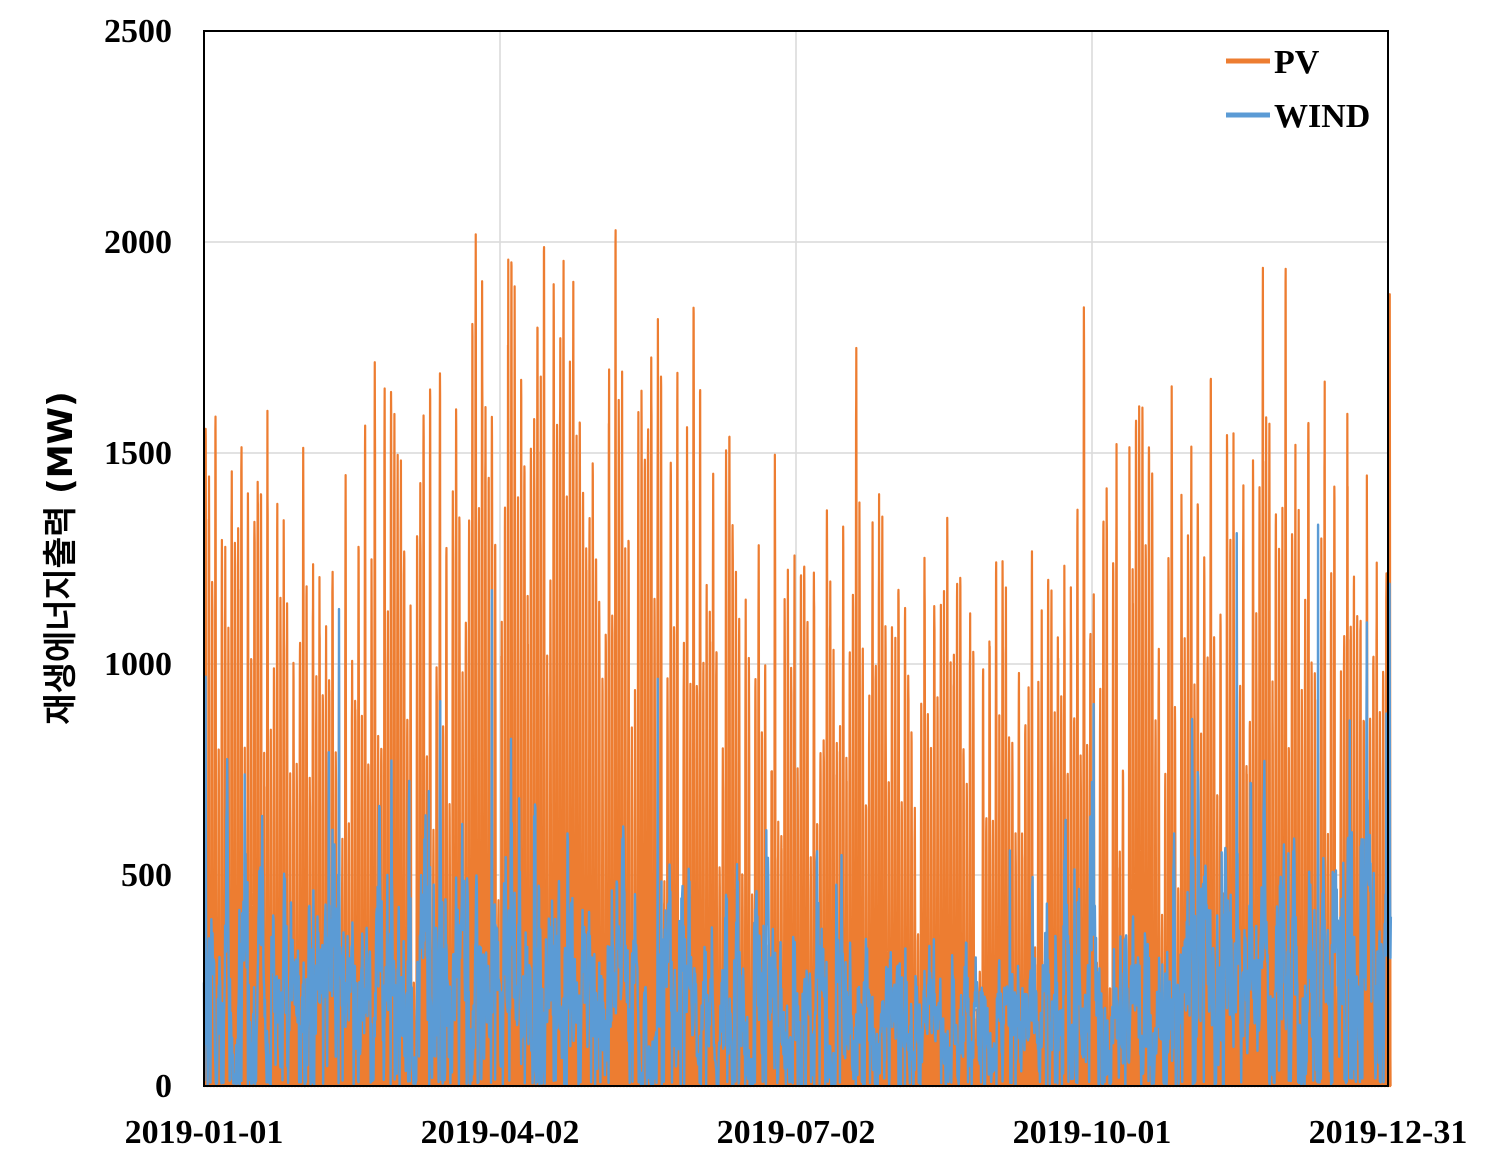 The height and width of the screenshot is (1164, 1487). What do you see at coordinates (1298, 89) in the screenshot?
I see `legend: PV WIND` at bounding box center [1298, 89].